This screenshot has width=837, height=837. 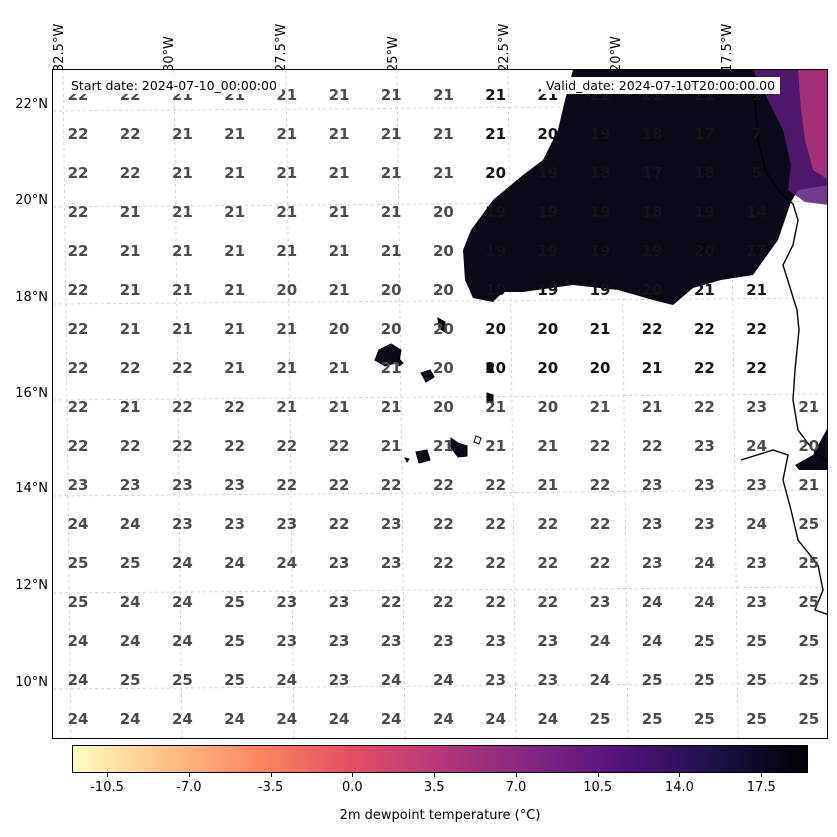 I want to click on colorbar-tick-label: 7.0, so click(x=516, y=787).